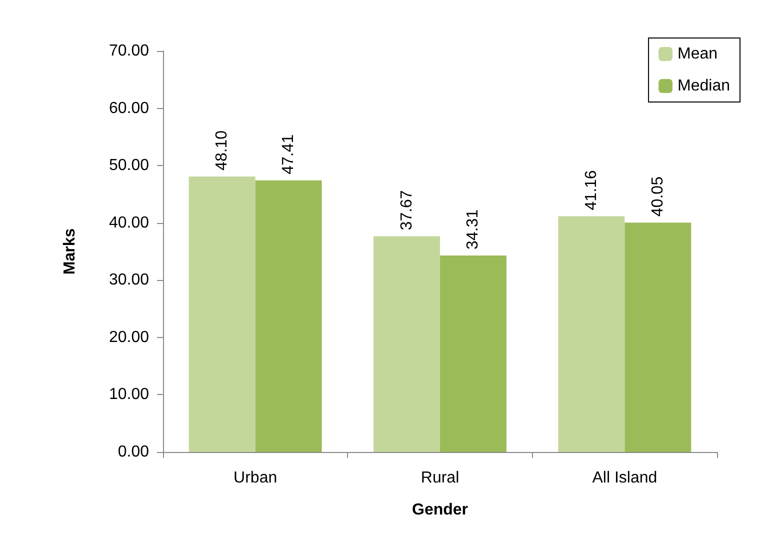 This screenshot has height=550, width=768. I want to click on y-axis-title: Marks, so click(70, 251).